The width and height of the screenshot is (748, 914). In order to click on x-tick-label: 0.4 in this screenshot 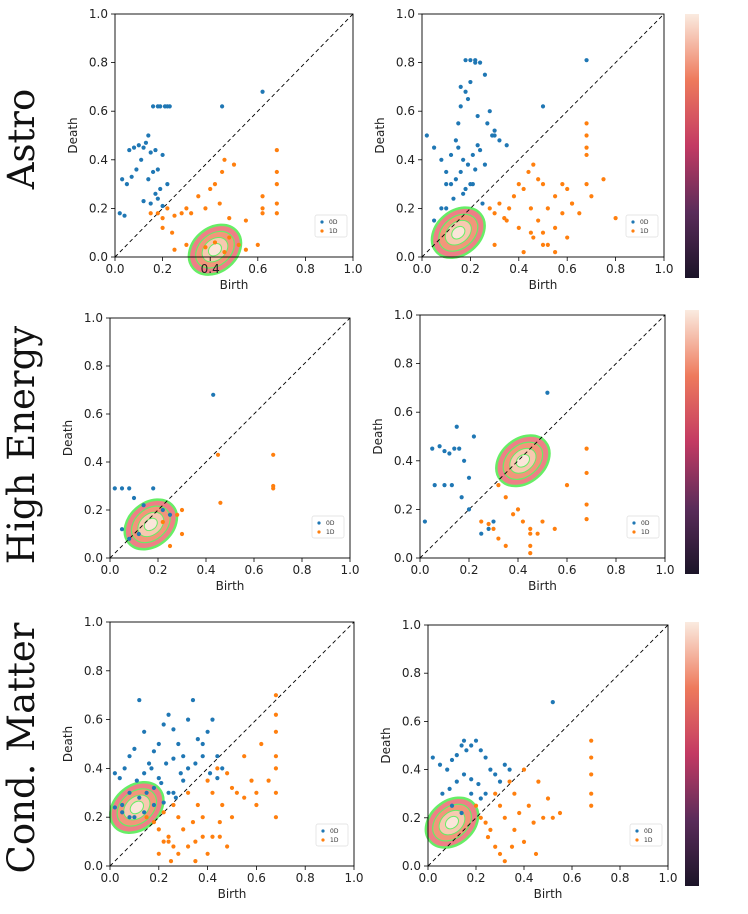, I will do `click(523, 878)`.